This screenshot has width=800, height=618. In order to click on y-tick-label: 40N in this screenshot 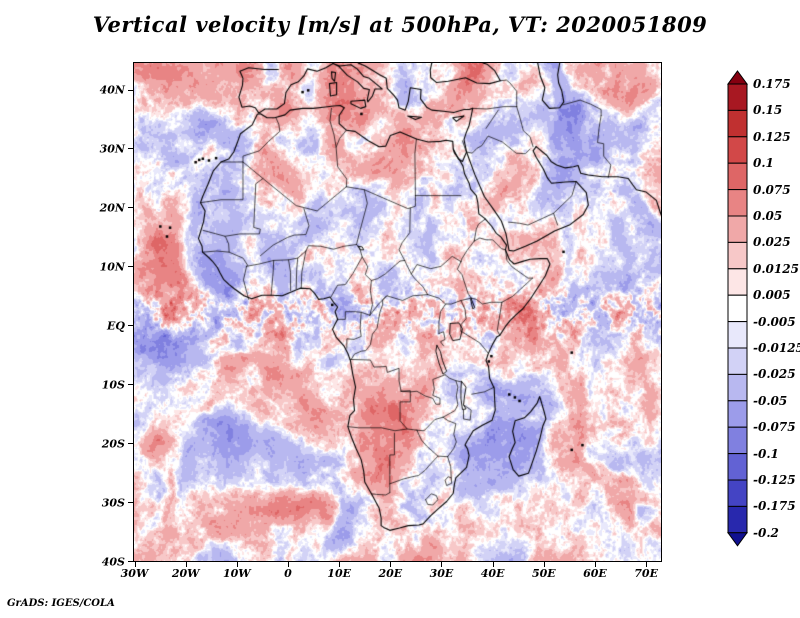, I will do `click(112, 90)`.